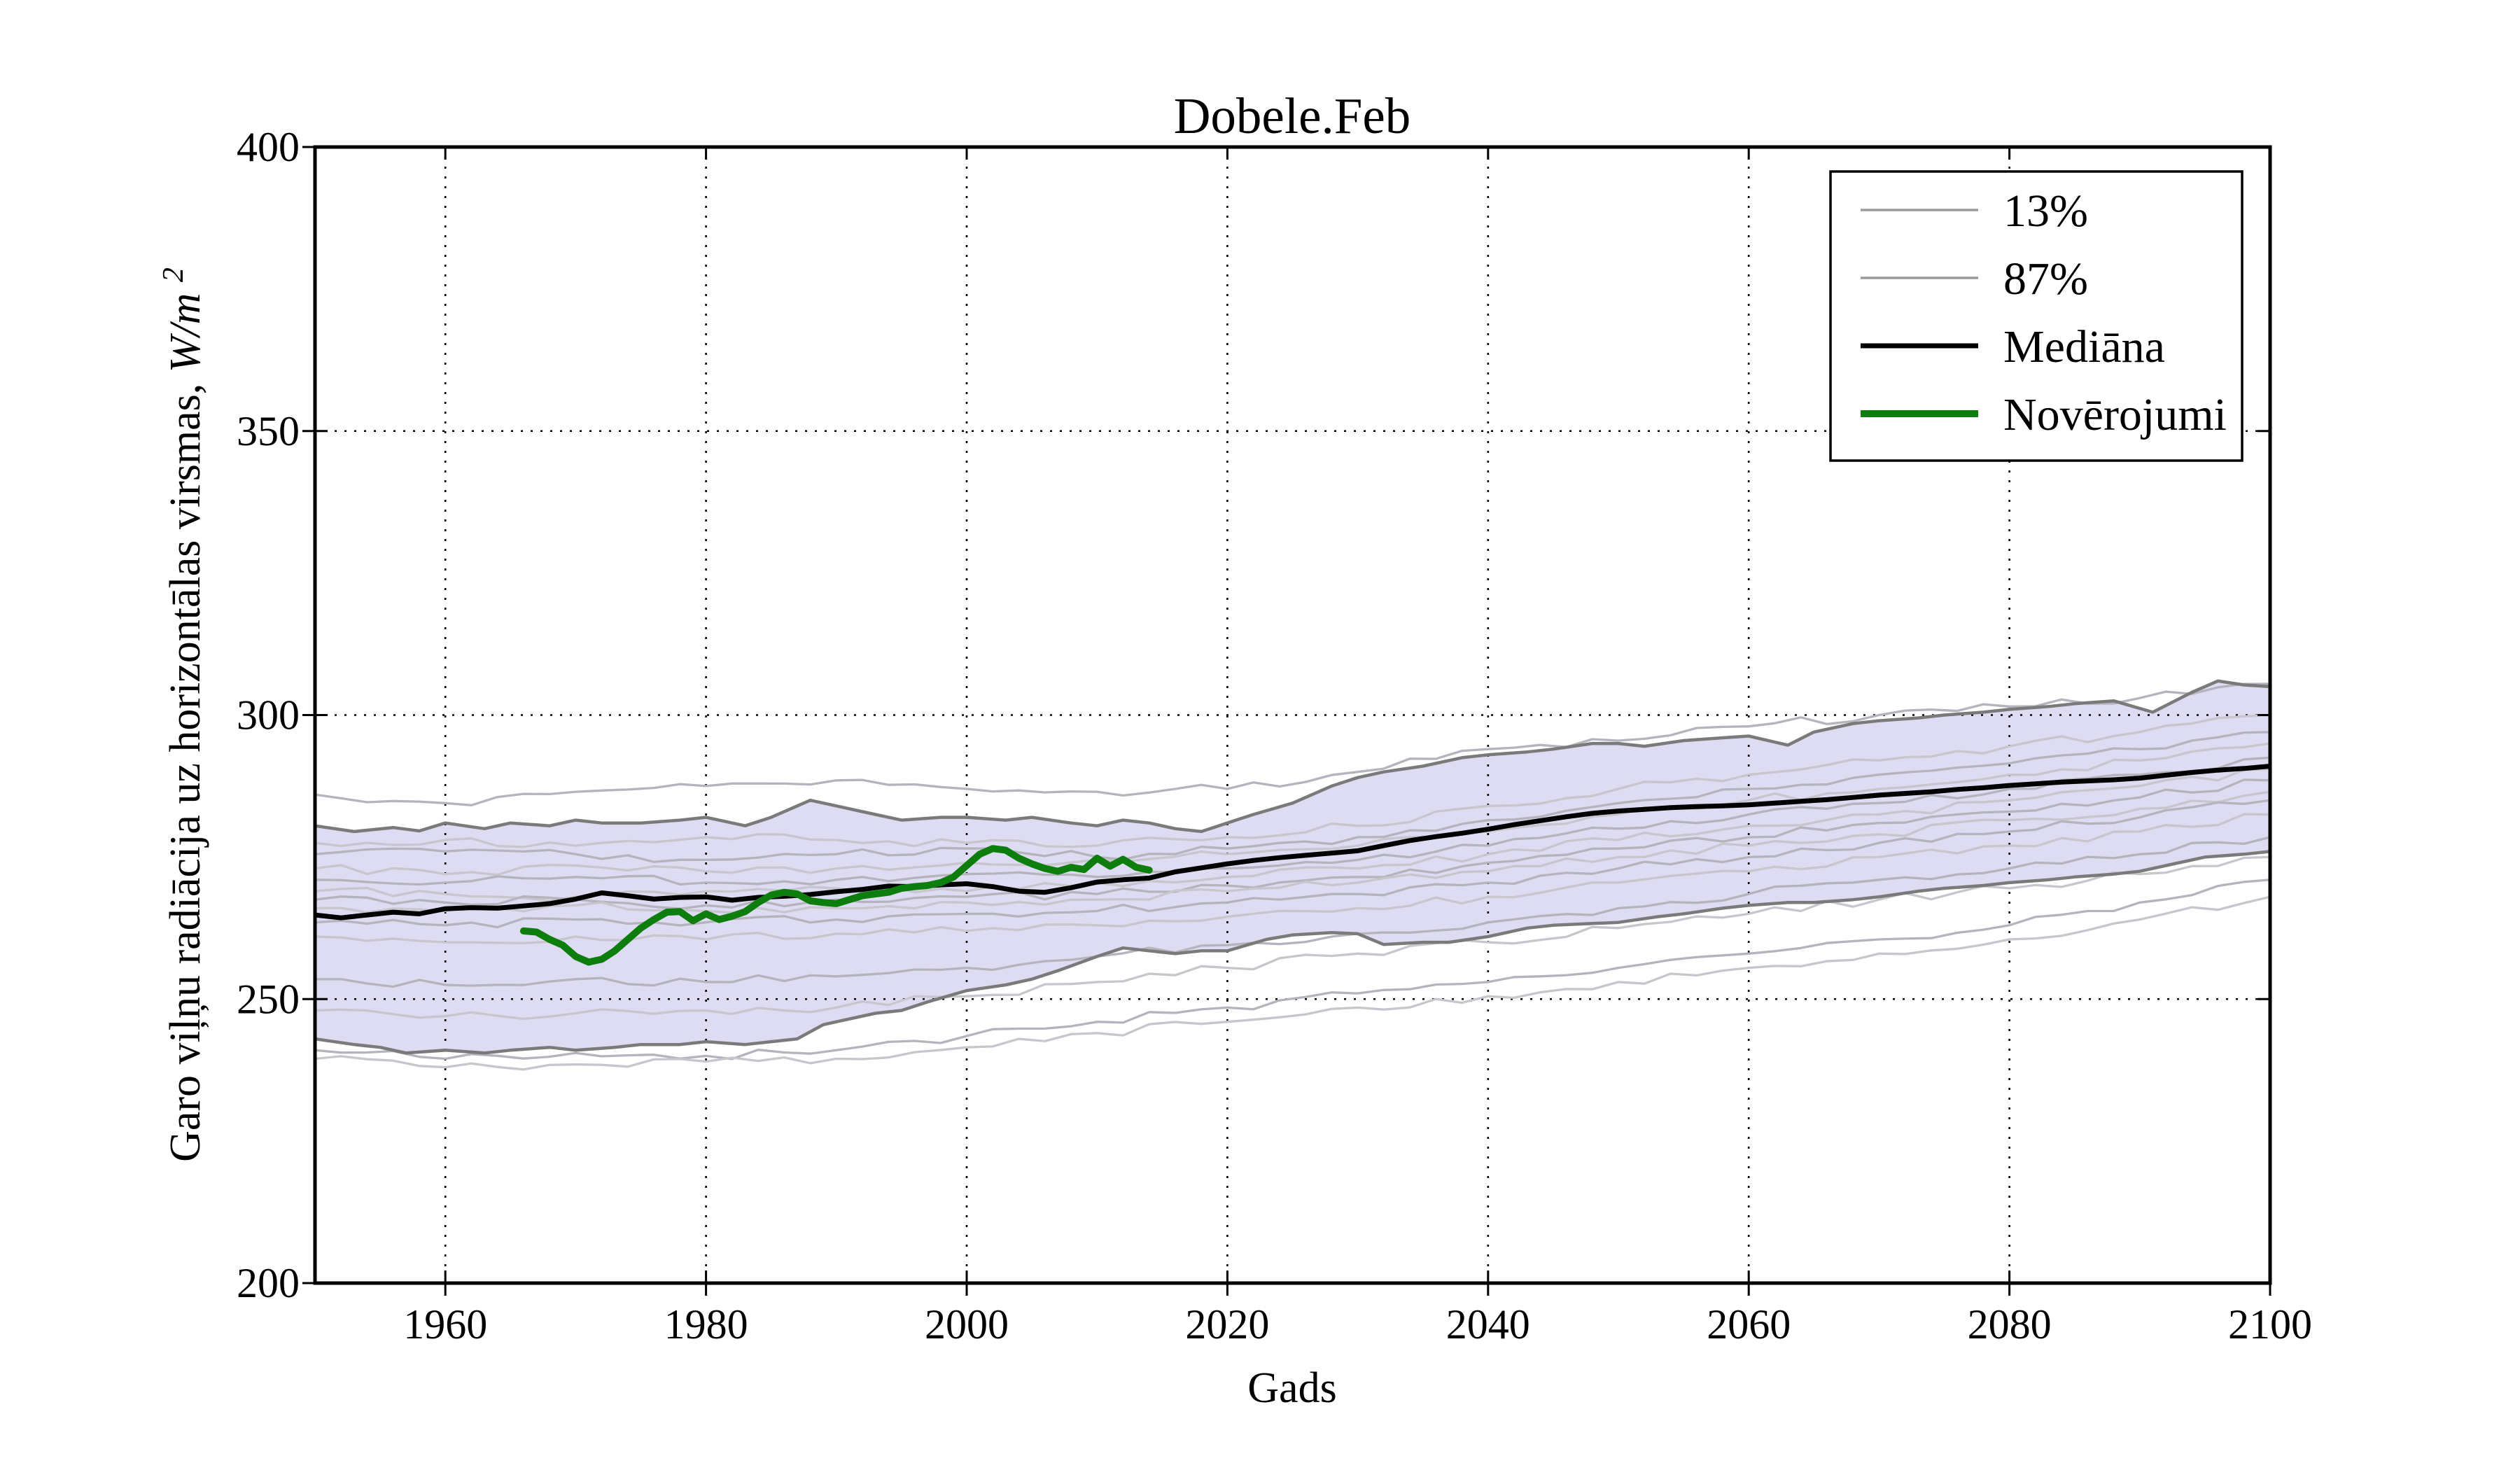 This screenshot has height=1470, width=2520. Describe the element at coordinates (268, 1283) in the screenshot. I see `y-tick-label: 200` at that location.